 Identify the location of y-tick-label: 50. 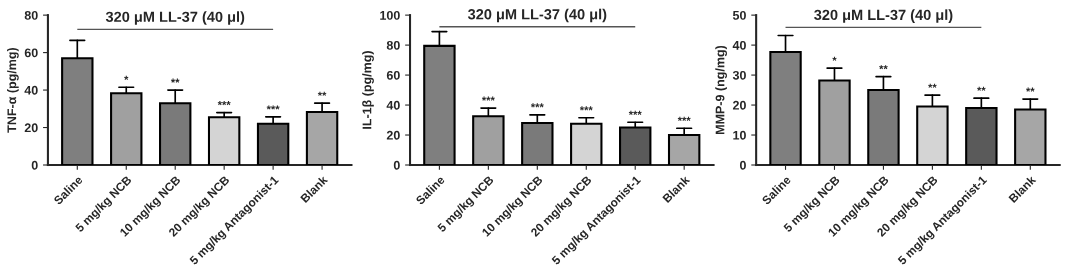
(739, 15).